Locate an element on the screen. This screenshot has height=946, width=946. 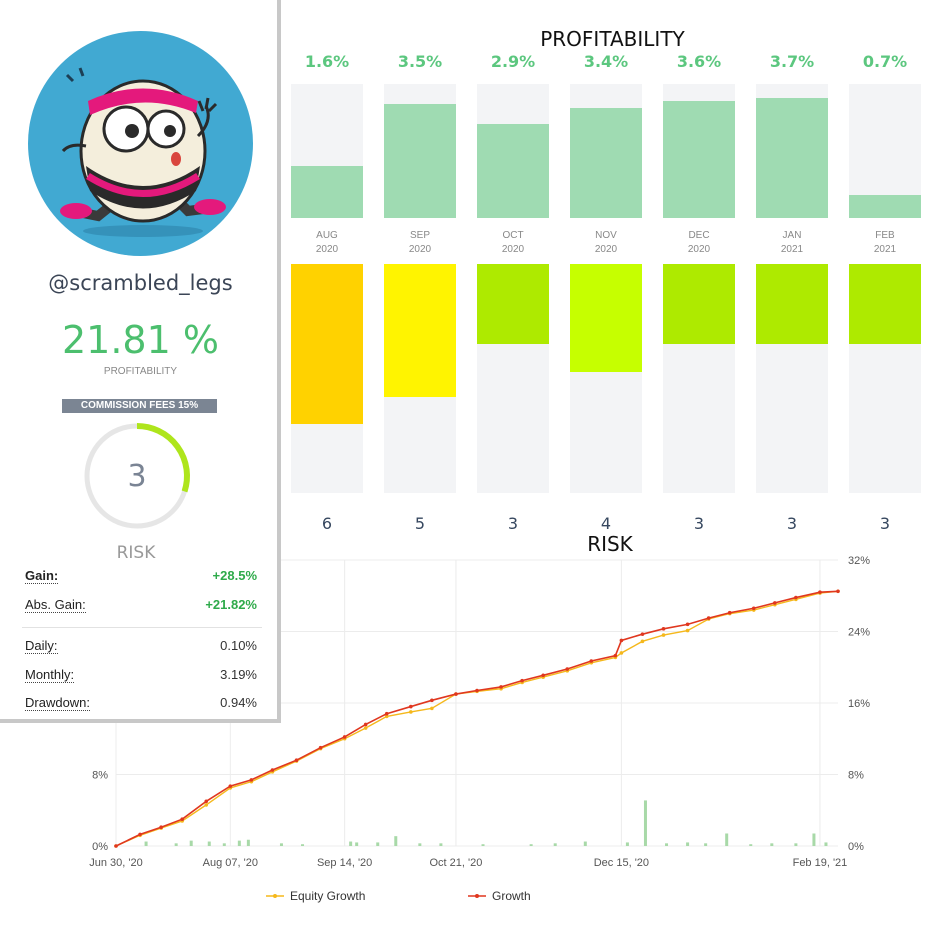
stat-value: 3.19% is located at coordinates (238, 674).